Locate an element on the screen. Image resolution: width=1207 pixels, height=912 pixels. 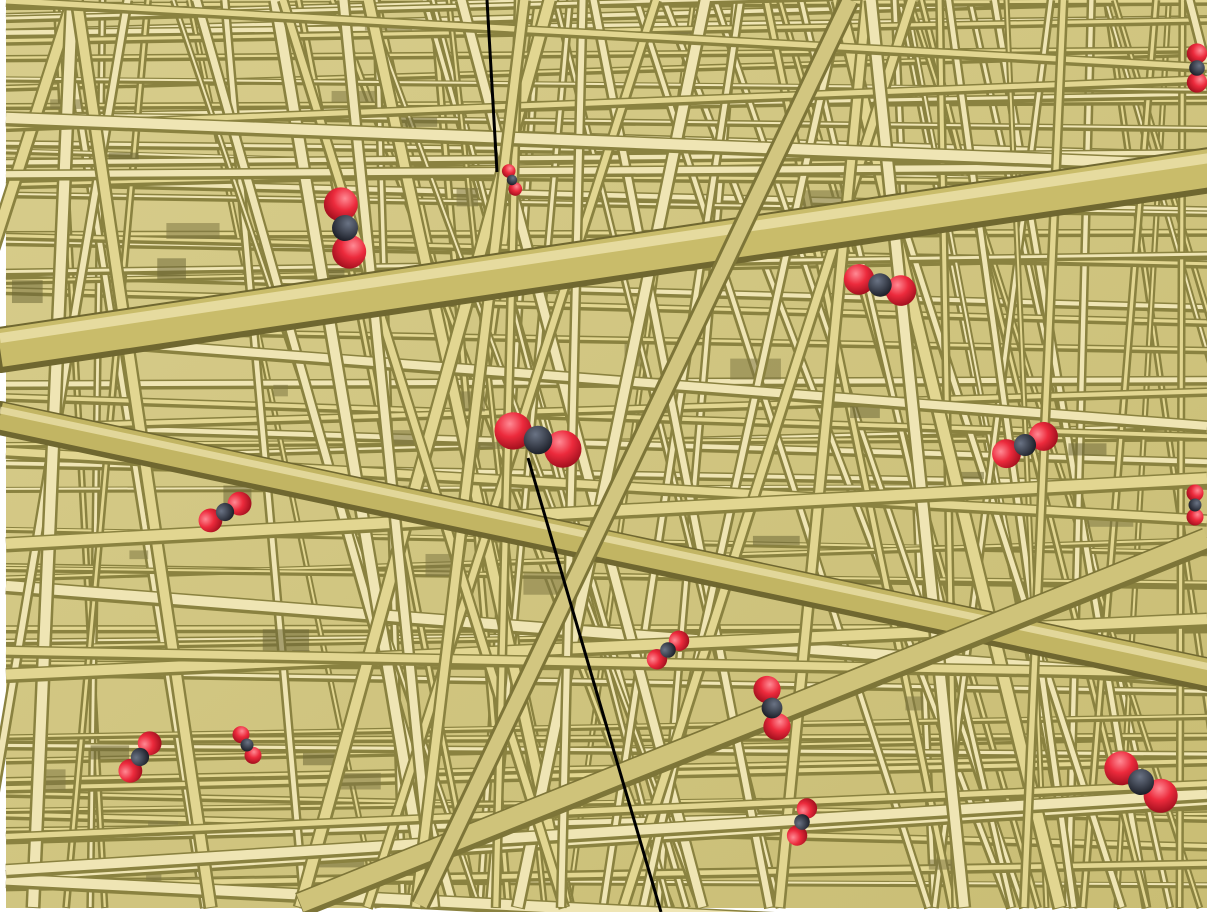
annotation-lines is located at coordinates (574, 456).